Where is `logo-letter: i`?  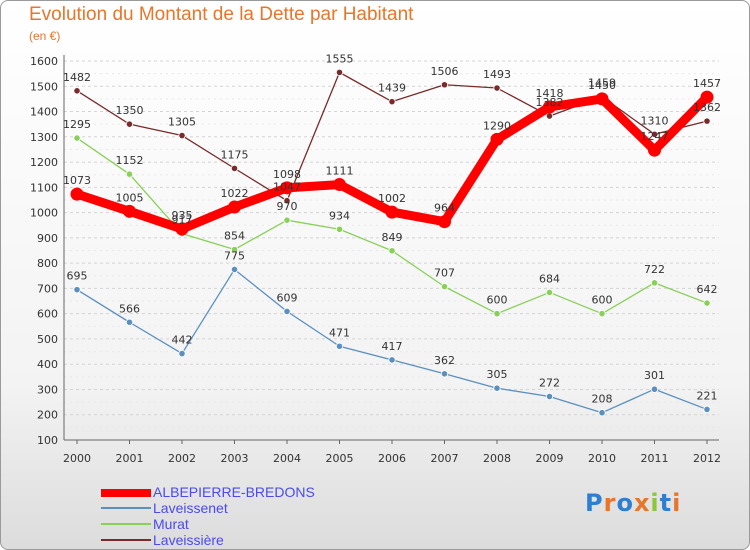
logo-letter: i is located at coordinates (655, 503).